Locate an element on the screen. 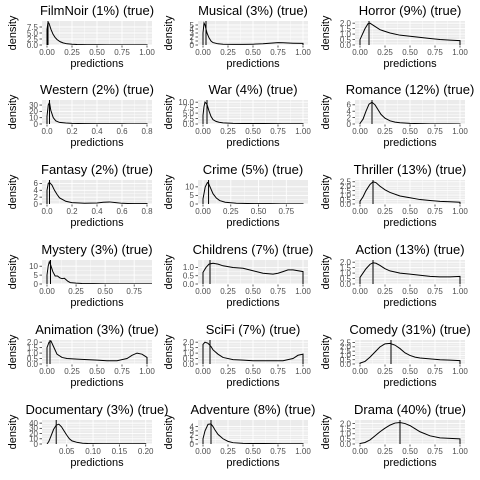 The image size is (480, 480). y-tick-label: 7.5 is located at coordinates (33, 27).